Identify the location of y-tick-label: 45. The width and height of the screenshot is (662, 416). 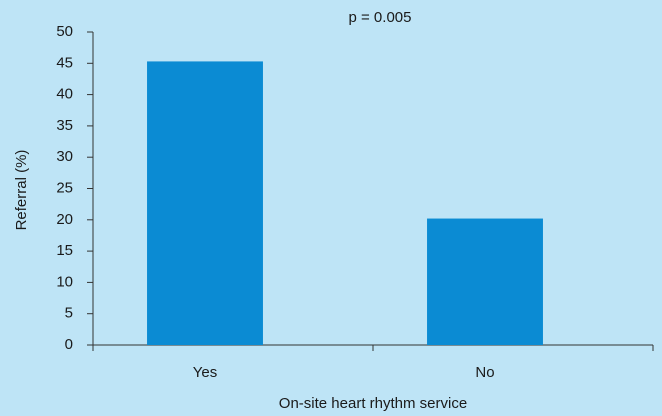
(64, 62).